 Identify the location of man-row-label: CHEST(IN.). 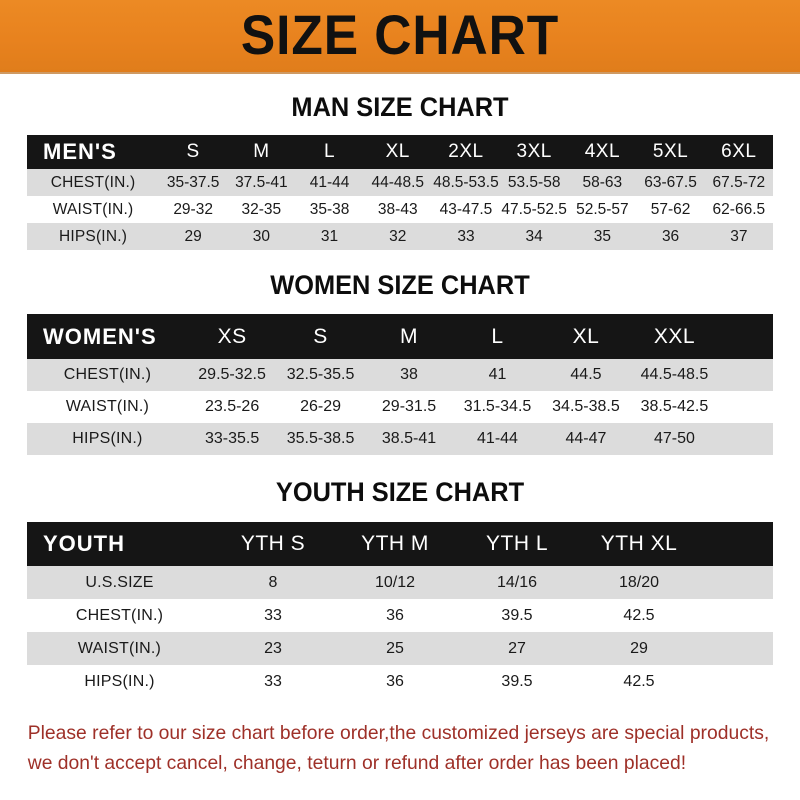
(93, 182).